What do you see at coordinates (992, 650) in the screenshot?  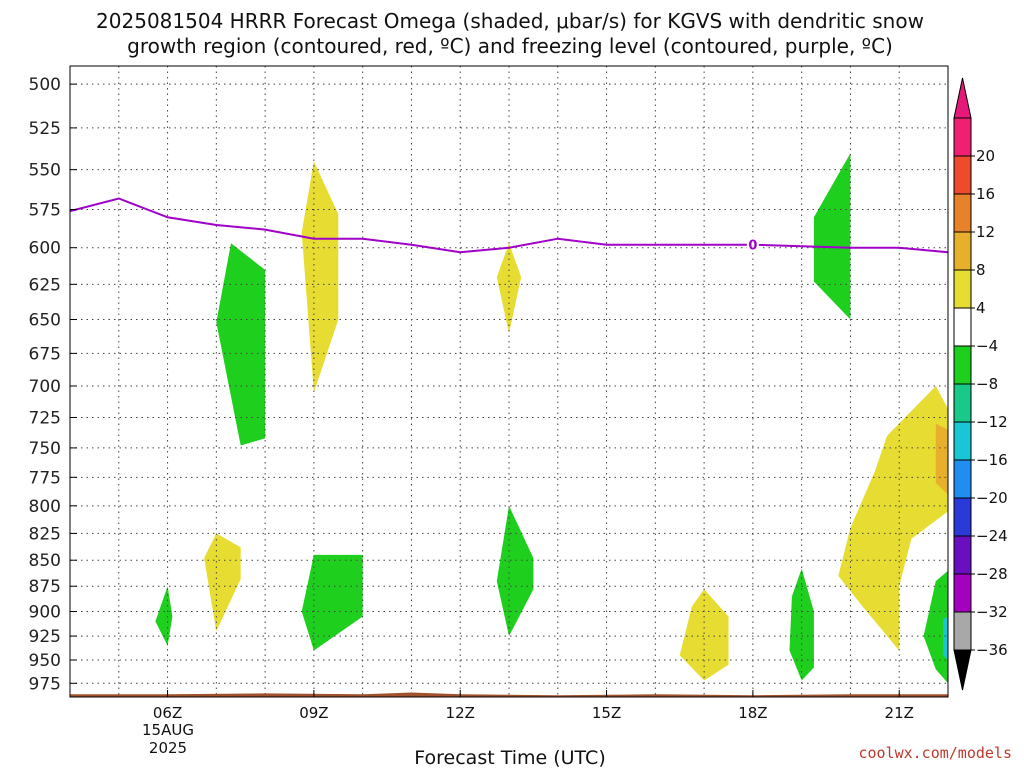 I see `colorbar-tick-label: −36` at bounding box center [992, 650].